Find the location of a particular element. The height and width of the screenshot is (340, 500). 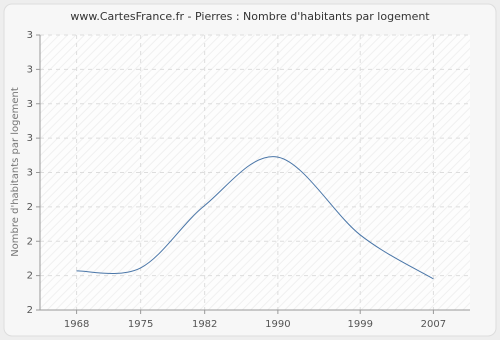

x-tick-label: 1999 is located at coordinates (359, 324).